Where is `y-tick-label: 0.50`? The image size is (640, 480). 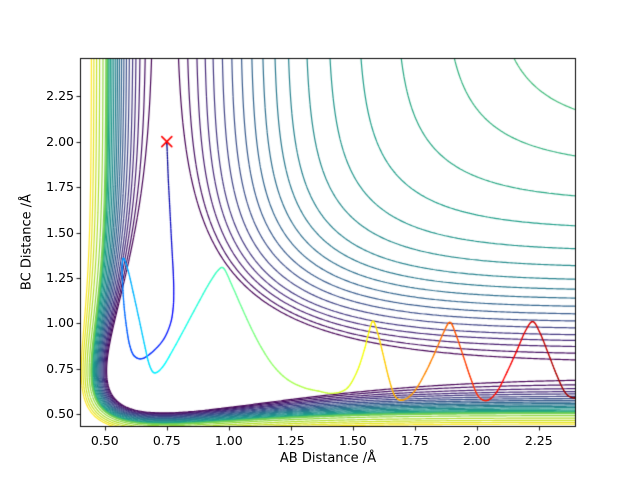 y-tick-label: 0.50 is located at coordinates (60, 414).